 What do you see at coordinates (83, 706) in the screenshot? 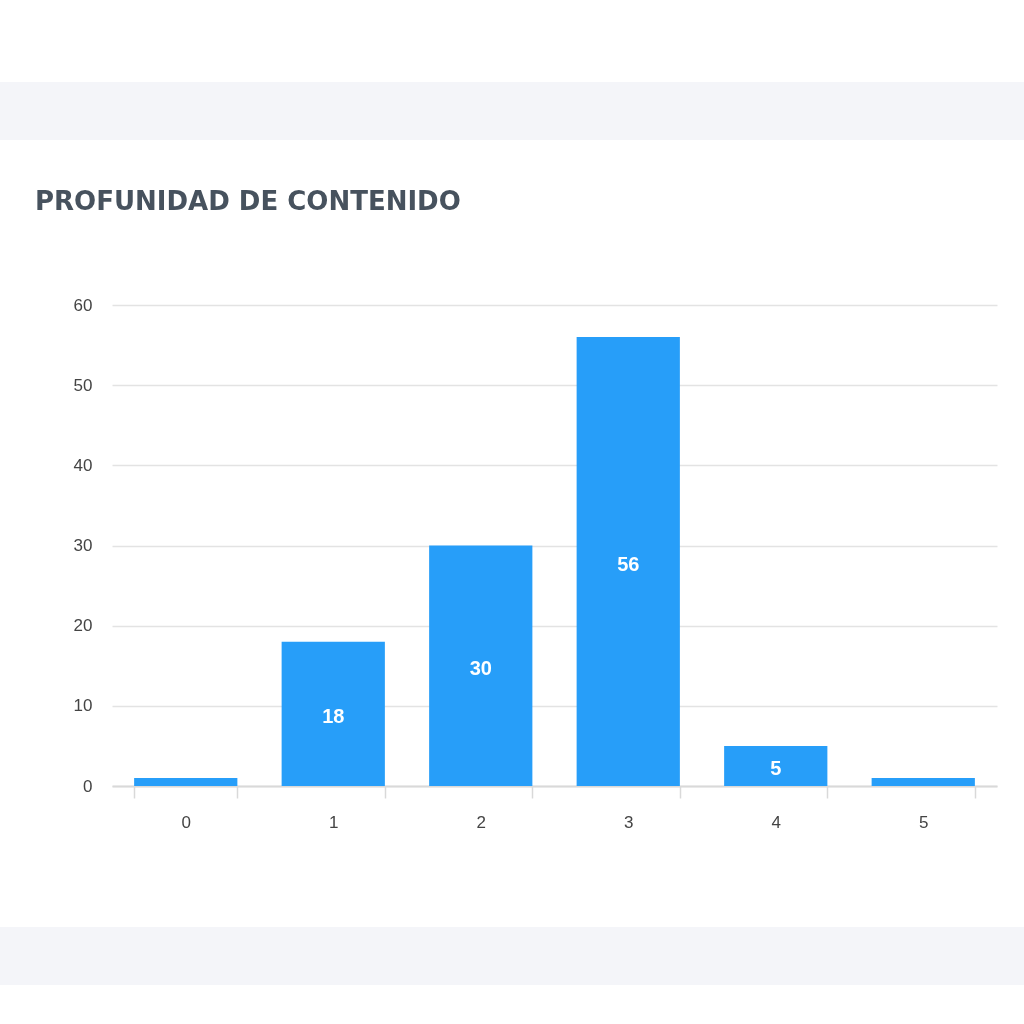
I see `y-tick-label: 10` at bounding box center [83, 706].